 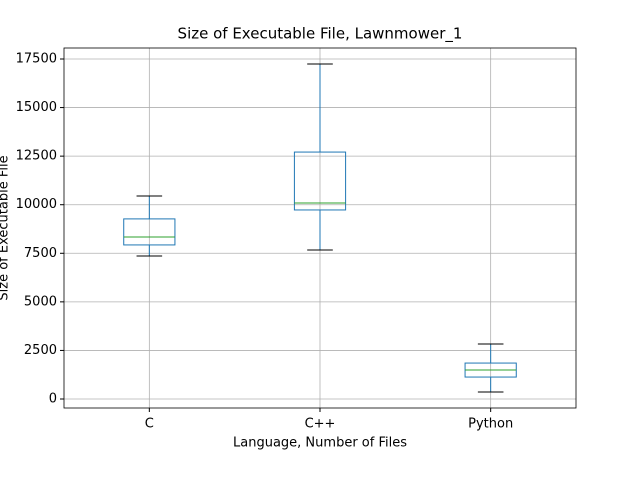 What do you see at coordinates (149, 424) in the screenshot?
I see `x-tick-label: C` at bounding box center [149, 424].